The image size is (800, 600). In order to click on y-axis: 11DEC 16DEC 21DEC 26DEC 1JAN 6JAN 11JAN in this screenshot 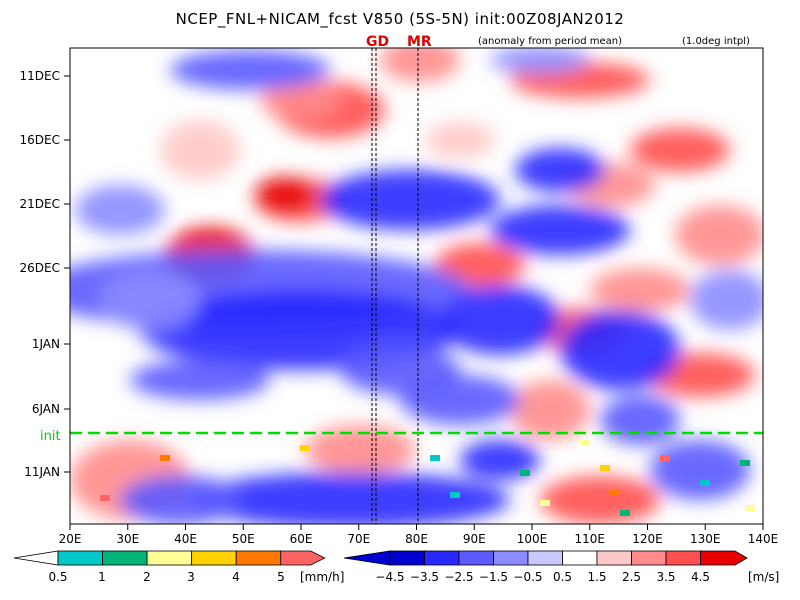, I will do `click(45, 274)`.